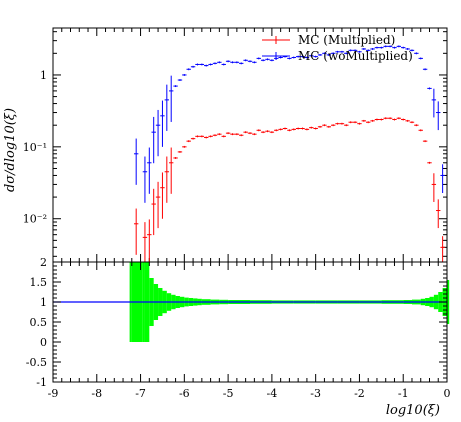 The height and width of the screenshot is (422, 461). I want to click on x-tick-label: -9, so click(53, 393).